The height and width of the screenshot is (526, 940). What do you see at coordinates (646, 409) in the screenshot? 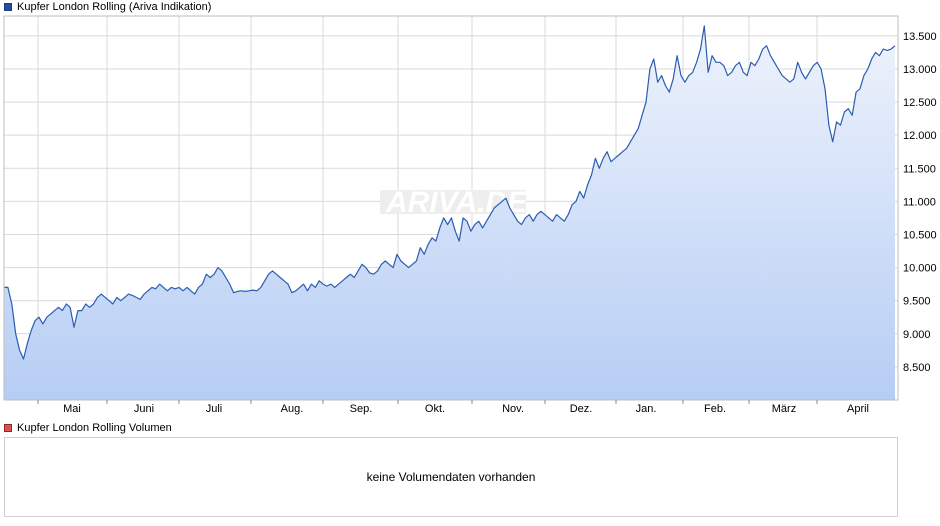
I see `x-tick-label: Jan.` at bounding box center [646, 409].